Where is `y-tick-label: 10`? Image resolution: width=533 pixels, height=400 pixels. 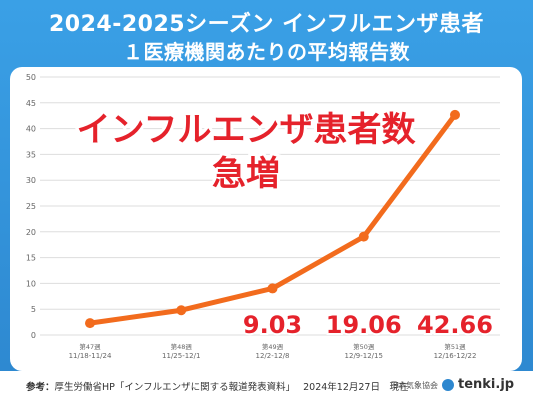
y-tick-label: 10 is located at coordinates (31, 283).